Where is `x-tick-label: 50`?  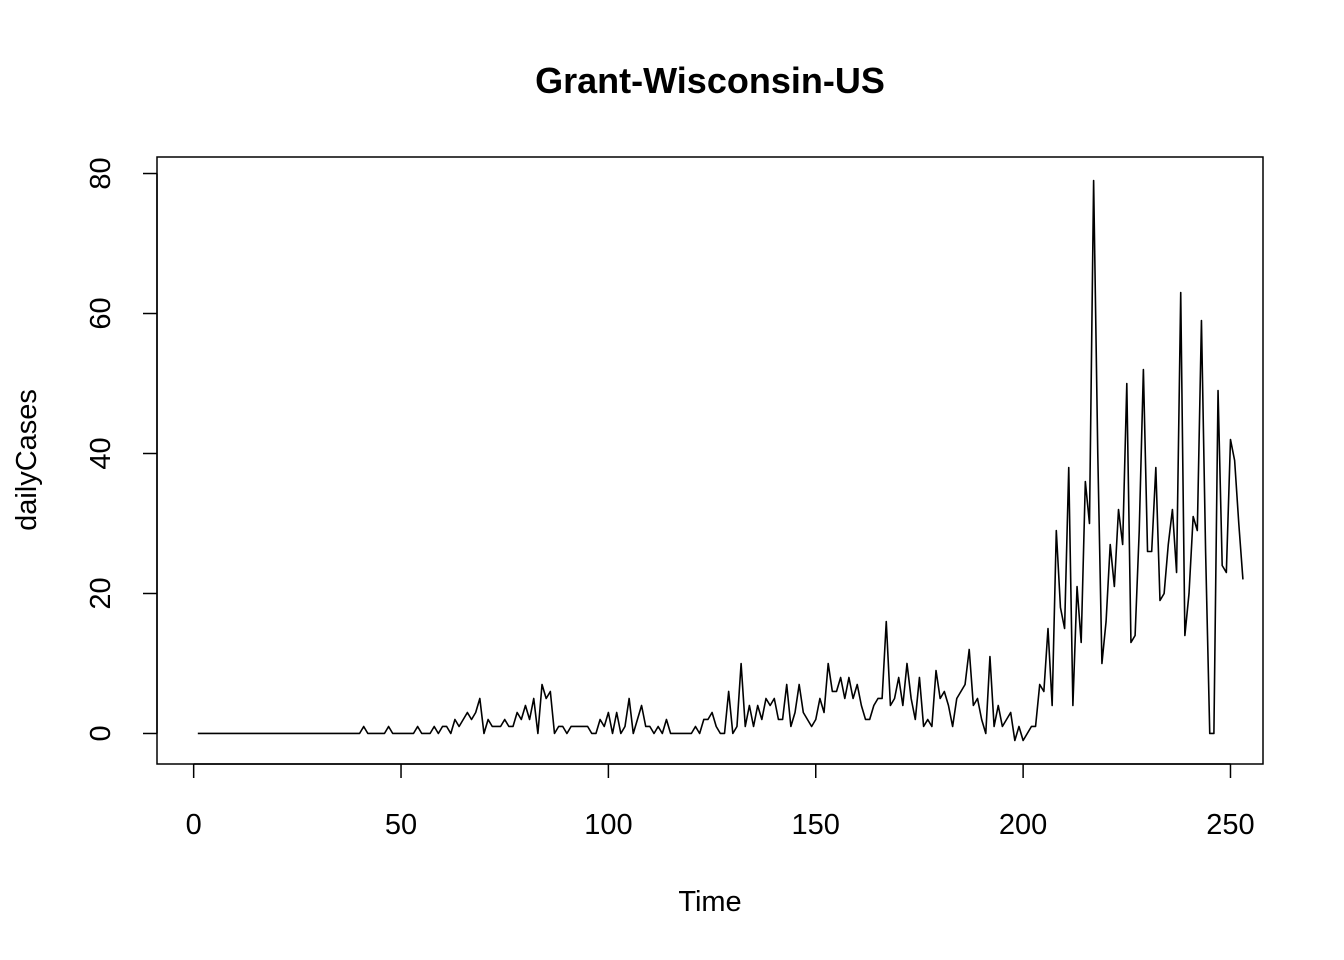
x-tick-label: 50 is located at coordinates (401, 825).